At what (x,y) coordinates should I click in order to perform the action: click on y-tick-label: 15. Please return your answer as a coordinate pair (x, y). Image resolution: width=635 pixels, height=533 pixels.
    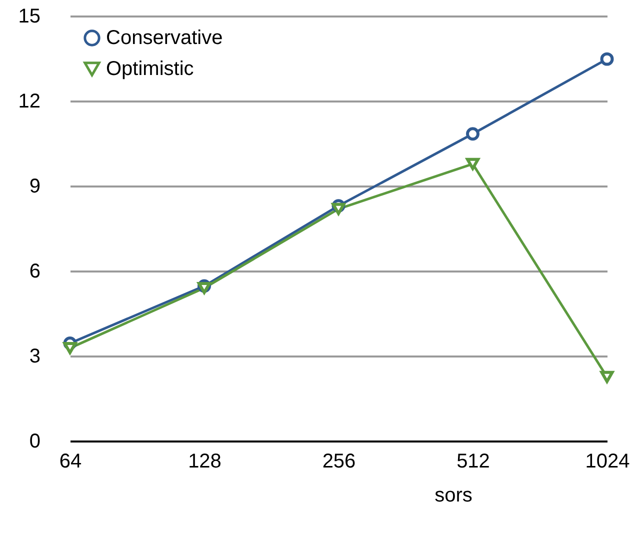
    Looking at the image, I should click on (29, 17).